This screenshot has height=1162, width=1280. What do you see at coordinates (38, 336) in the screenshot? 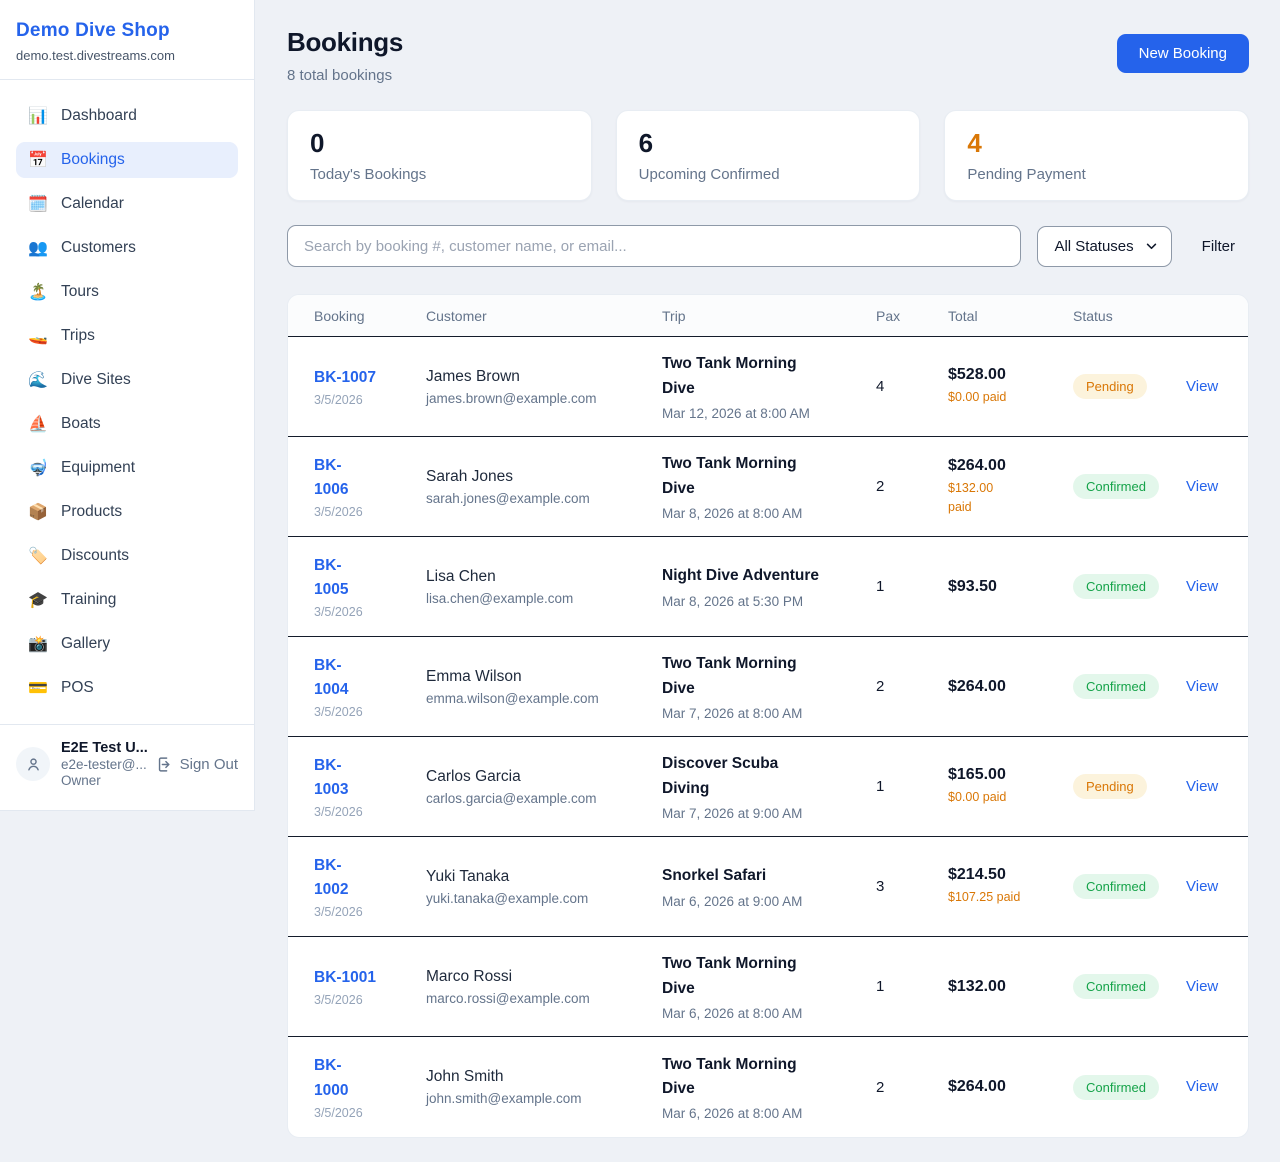
I see `speedboat-icon: 🚤` at bounding box center [38, 336].